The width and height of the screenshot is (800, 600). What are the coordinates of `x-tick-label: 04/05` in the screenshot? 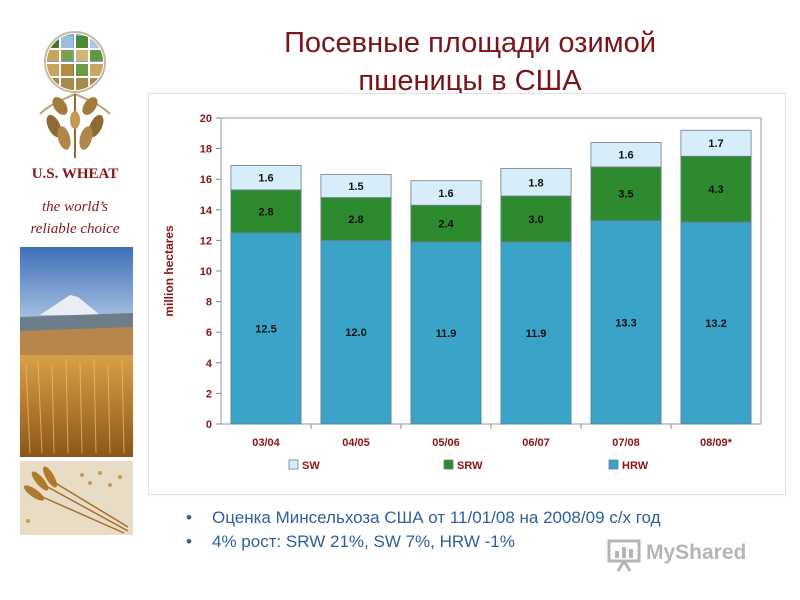 It's located at (356, 443).